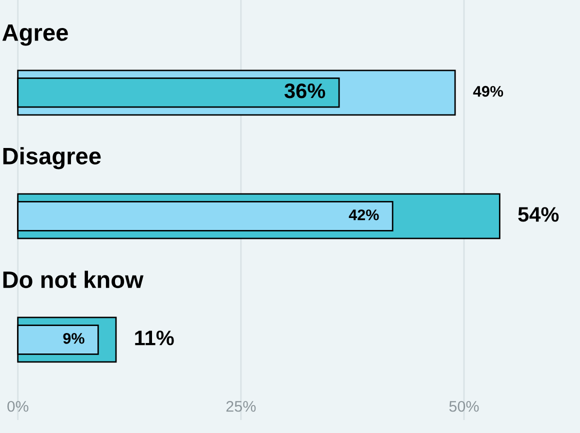 This screenshot has width=580, height=433. I want to click on data-label: 36%, so click(305, 90).